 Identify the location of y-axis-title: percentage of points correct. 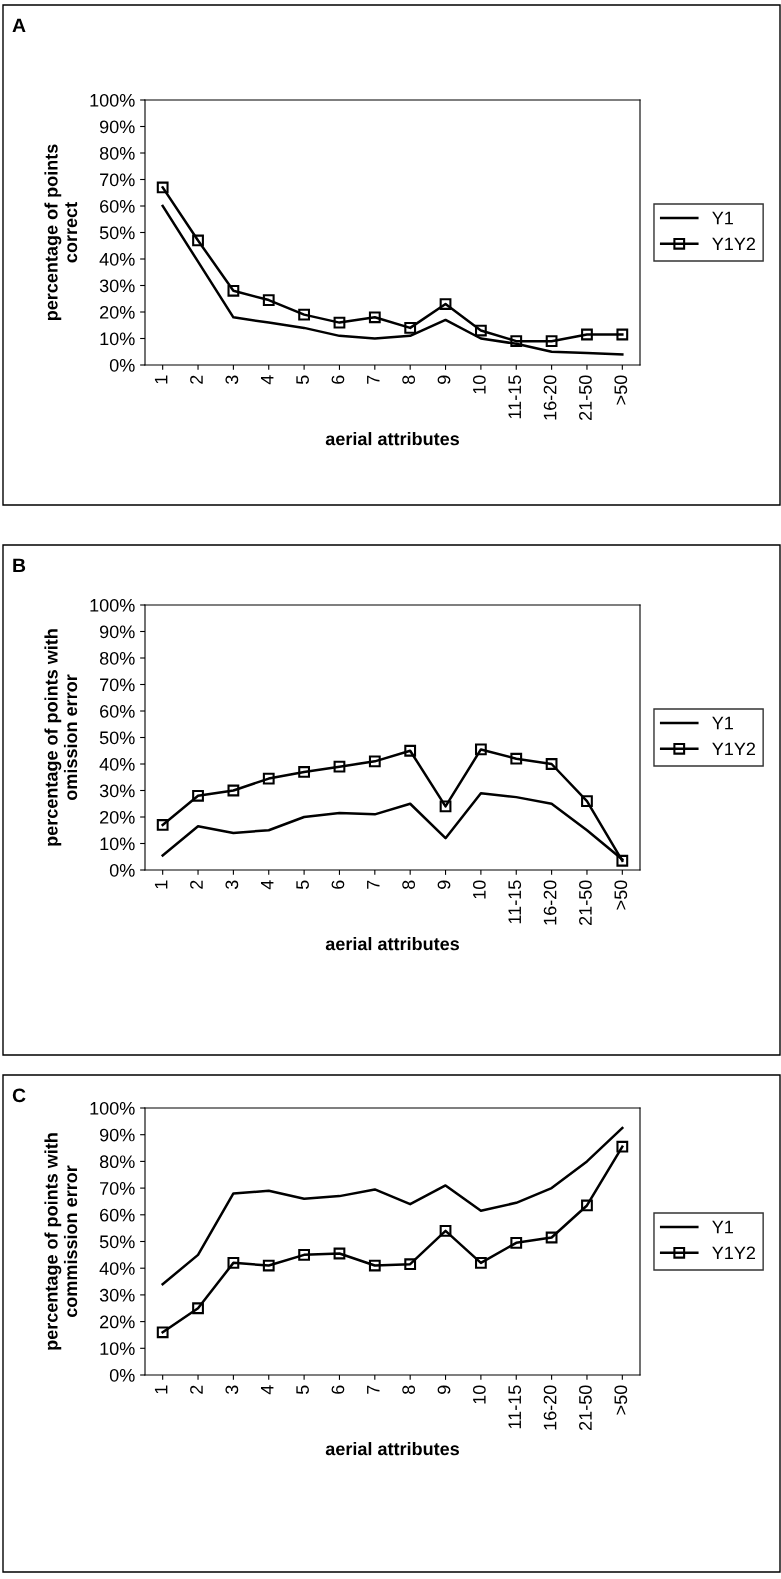
(61, 232).